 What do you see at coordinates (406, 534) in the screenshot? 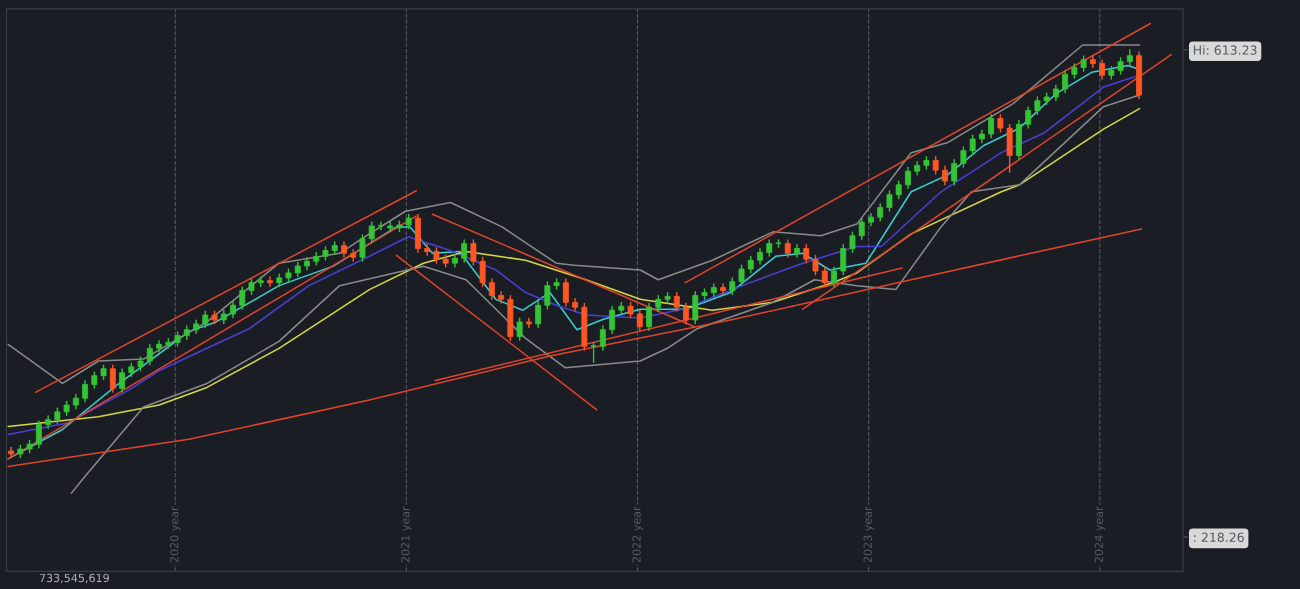
I see `x-tick-label: 2021 year` at bounding box center [406, 534].